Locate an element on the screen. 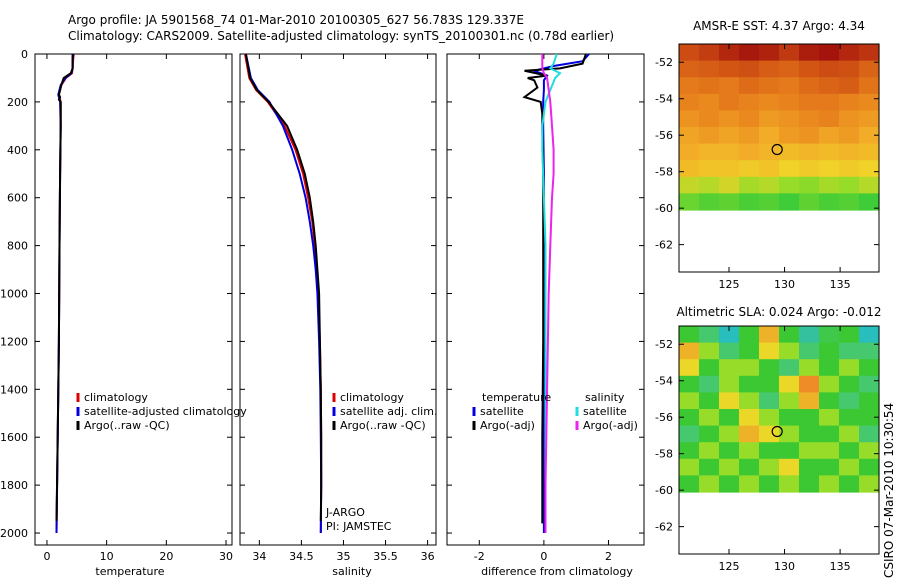  y-tick-label: 0 is located at coordinates (24, 54).